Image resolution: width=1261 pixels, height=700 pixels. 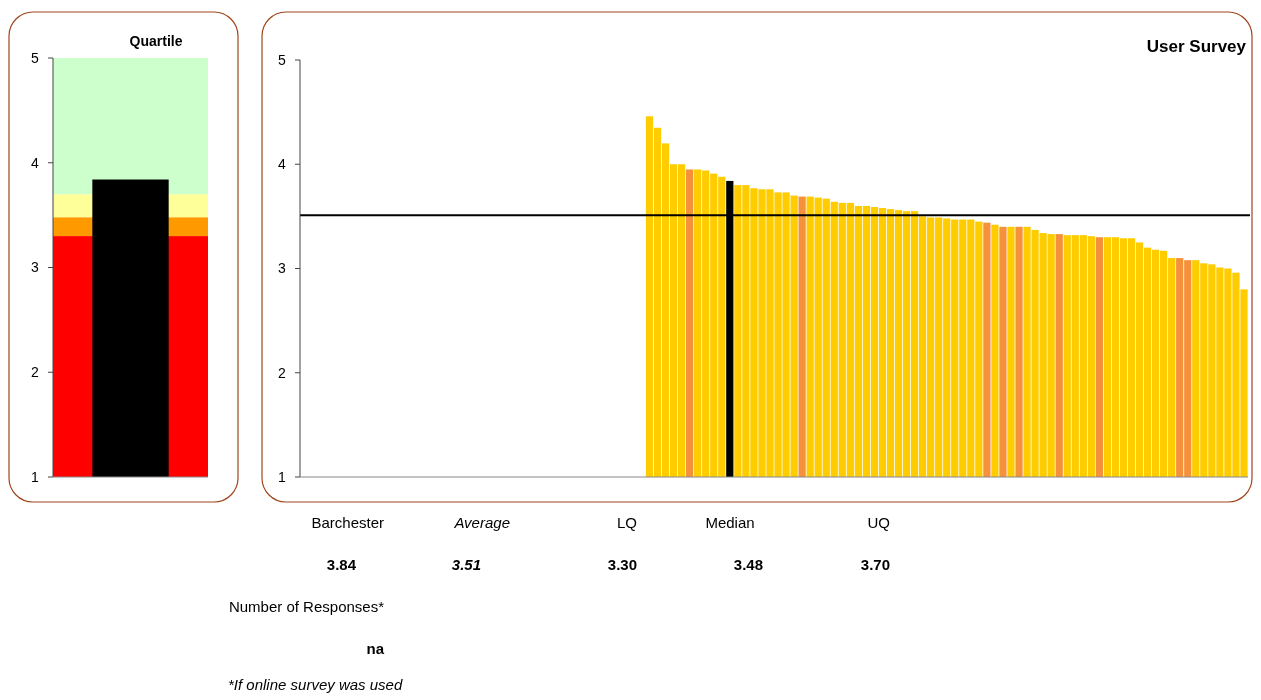 What do you see at coordinates (481, 522) in the screenshot?
I see `text: Average` at bounding box center [481, 522].